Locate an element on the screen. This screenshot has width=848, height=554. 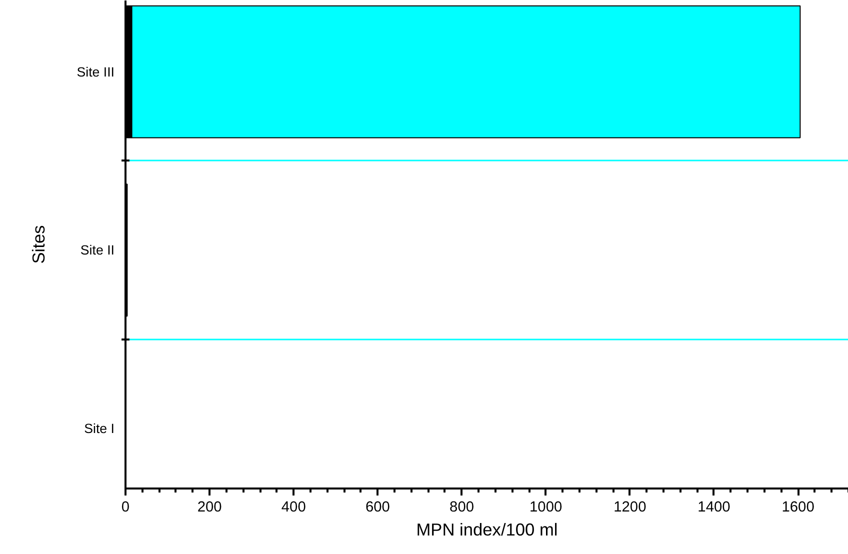
x-tick-label: 1200 is located at coordinates (630, 508).